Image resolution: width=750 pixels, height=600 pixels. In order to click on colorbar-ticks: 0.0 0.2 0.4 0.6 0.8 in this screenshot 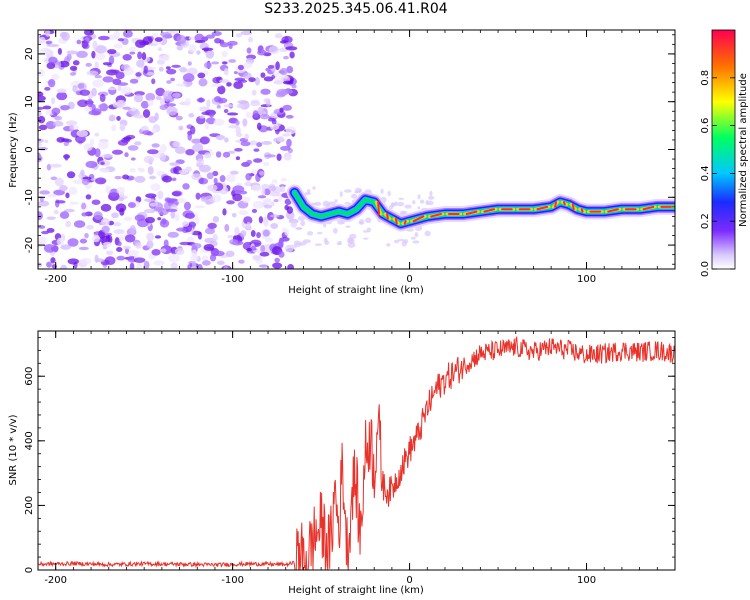, I will do `click(717, 173)`.